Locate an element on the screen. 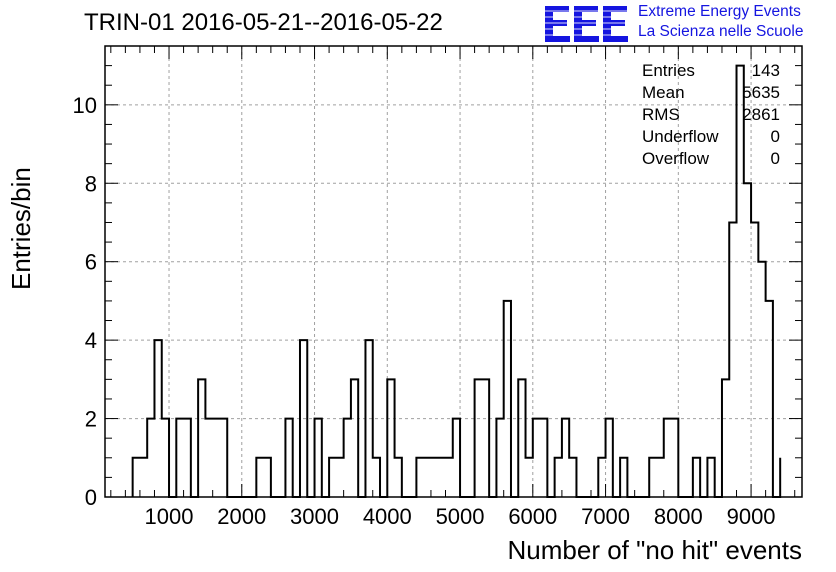 The height and width of the screenshot is (572, 836). y-tick-label: 10 is located at coordinates (85, 105).